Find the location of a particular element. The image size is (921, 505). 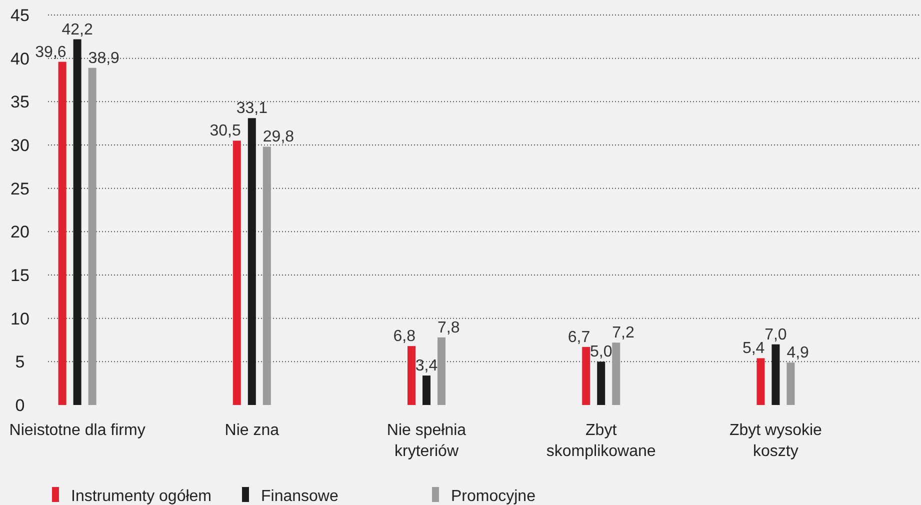

y-tick-label: 20 is located at coordinates (20, 232).